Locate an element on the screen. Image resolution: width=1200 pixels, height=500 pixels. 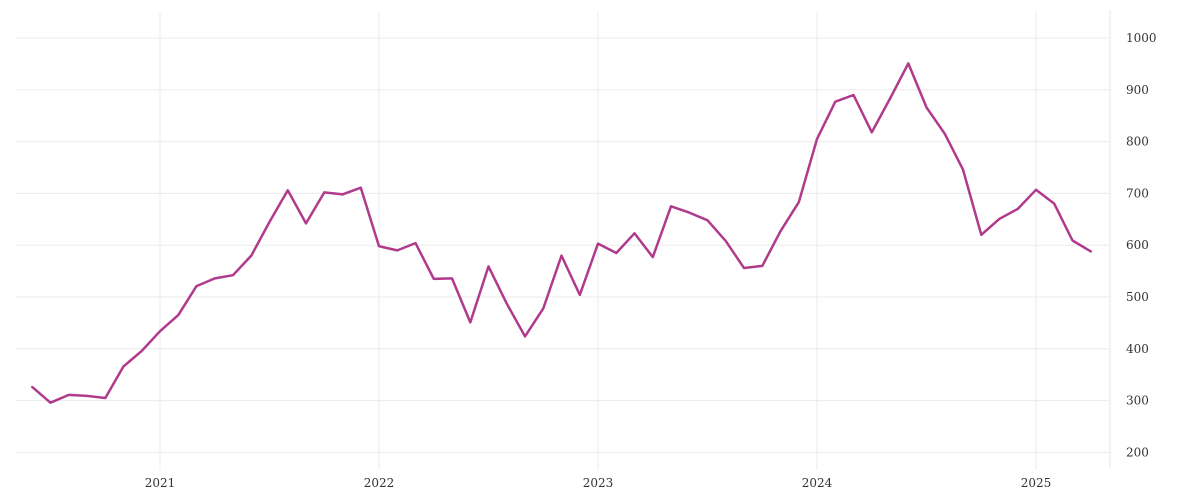
y-tick-label-300: 300 is located at coordinates (1137, 401).